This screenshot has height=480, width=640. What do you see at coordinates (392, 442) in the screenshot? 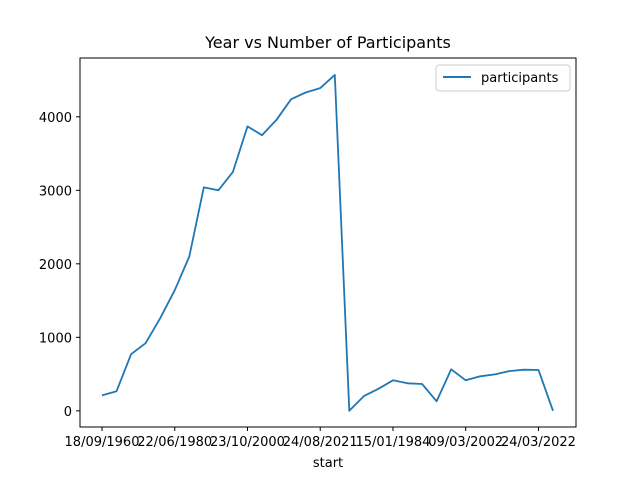
I see `x-tick-label: 15/01/1984` at bounding box center [392, 442].